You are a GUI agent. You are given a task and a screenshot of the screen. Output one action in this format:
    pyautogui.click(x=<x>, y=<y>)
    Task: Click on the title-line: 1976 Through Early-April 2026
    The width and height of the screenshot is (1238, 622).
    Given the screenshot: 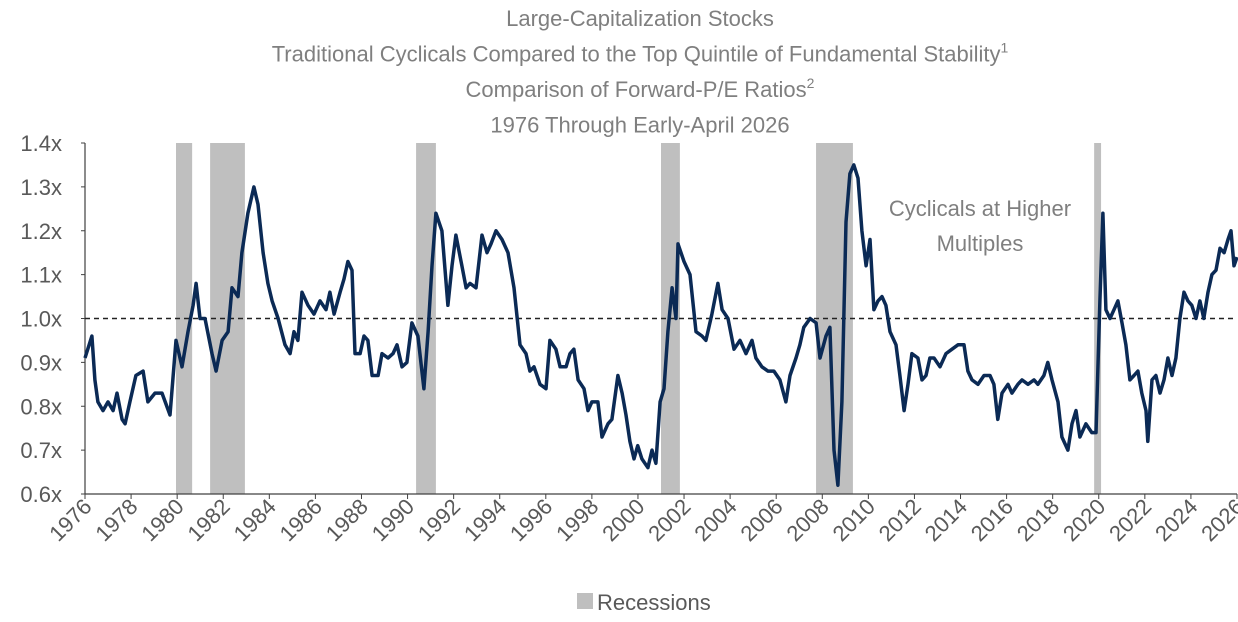 What is the action you would take?
    pyautogui.click(x=639, y=125)
    